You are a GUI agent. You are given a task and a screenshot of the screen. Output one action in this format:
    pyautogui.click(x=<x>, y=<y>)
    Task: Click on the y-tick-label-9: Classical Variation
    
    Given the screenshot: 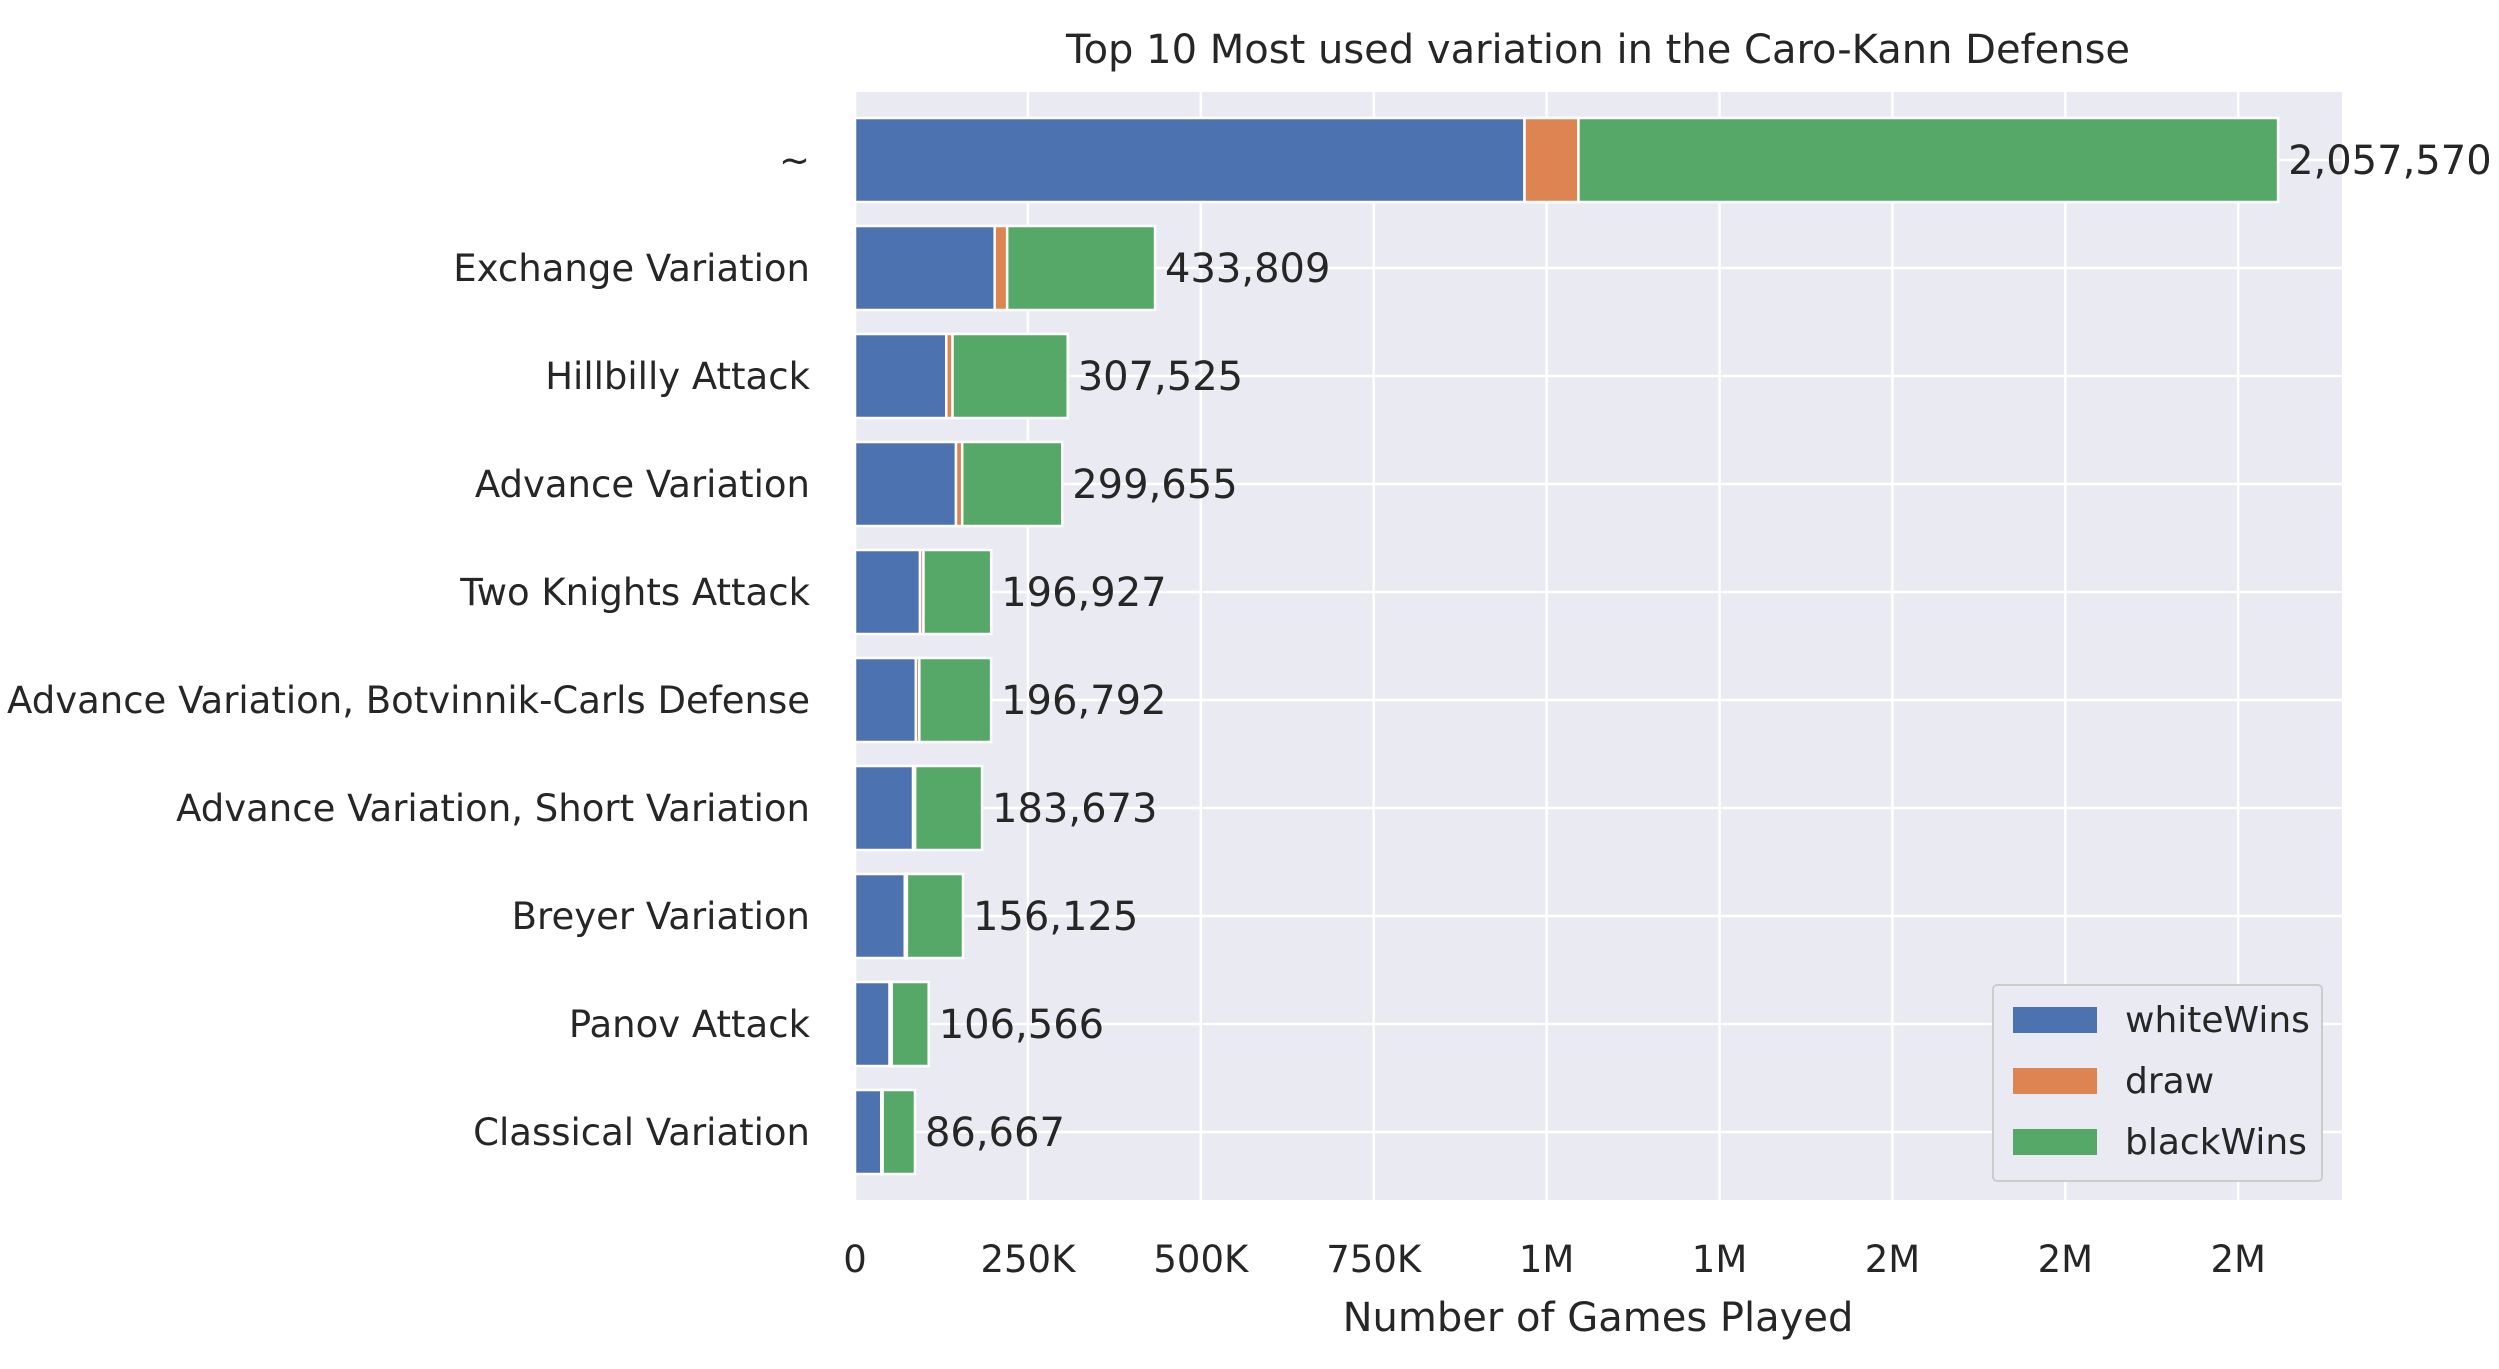 What is the action you would take?
    pyautogui.click(x=641, y=1132)
    